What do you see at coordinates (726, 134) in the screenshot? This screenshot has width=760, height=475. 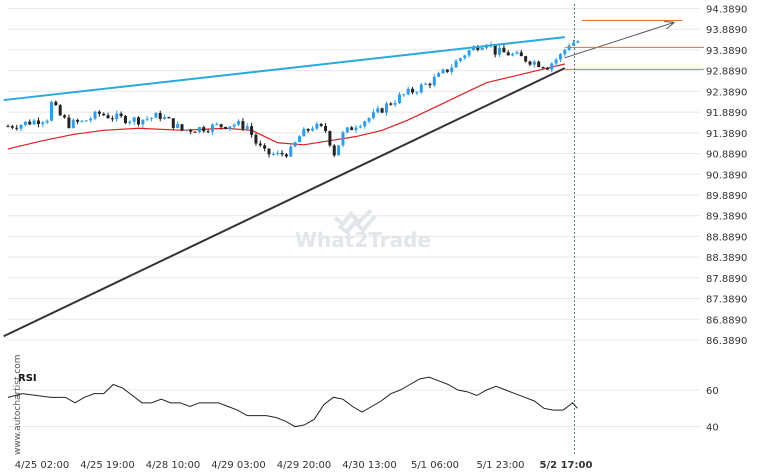 I see `y-tick-label: 91.3890` at bounding box center [726, 134].